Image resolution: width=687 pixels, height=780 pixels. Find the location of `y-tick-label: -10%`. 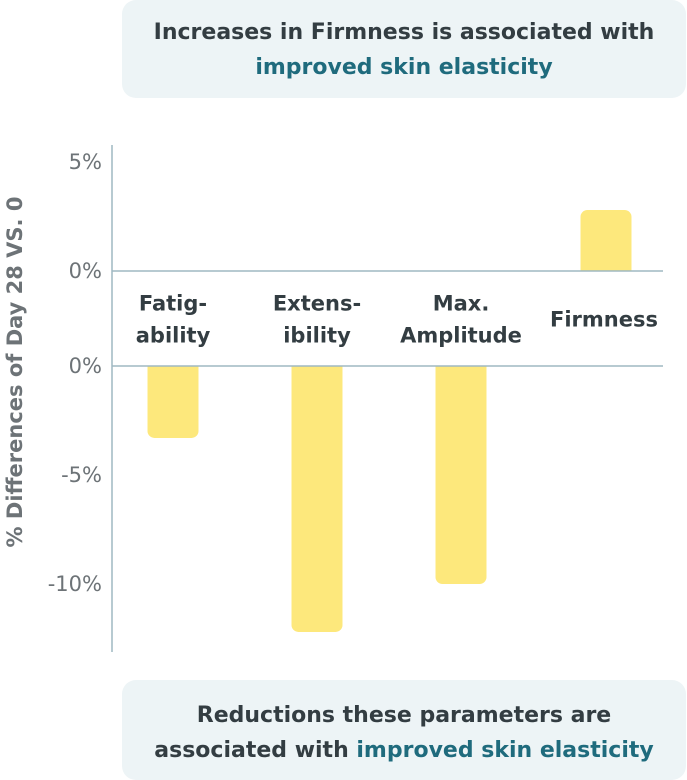

y-tick-label: -10% is located at coordinates (75, 584).